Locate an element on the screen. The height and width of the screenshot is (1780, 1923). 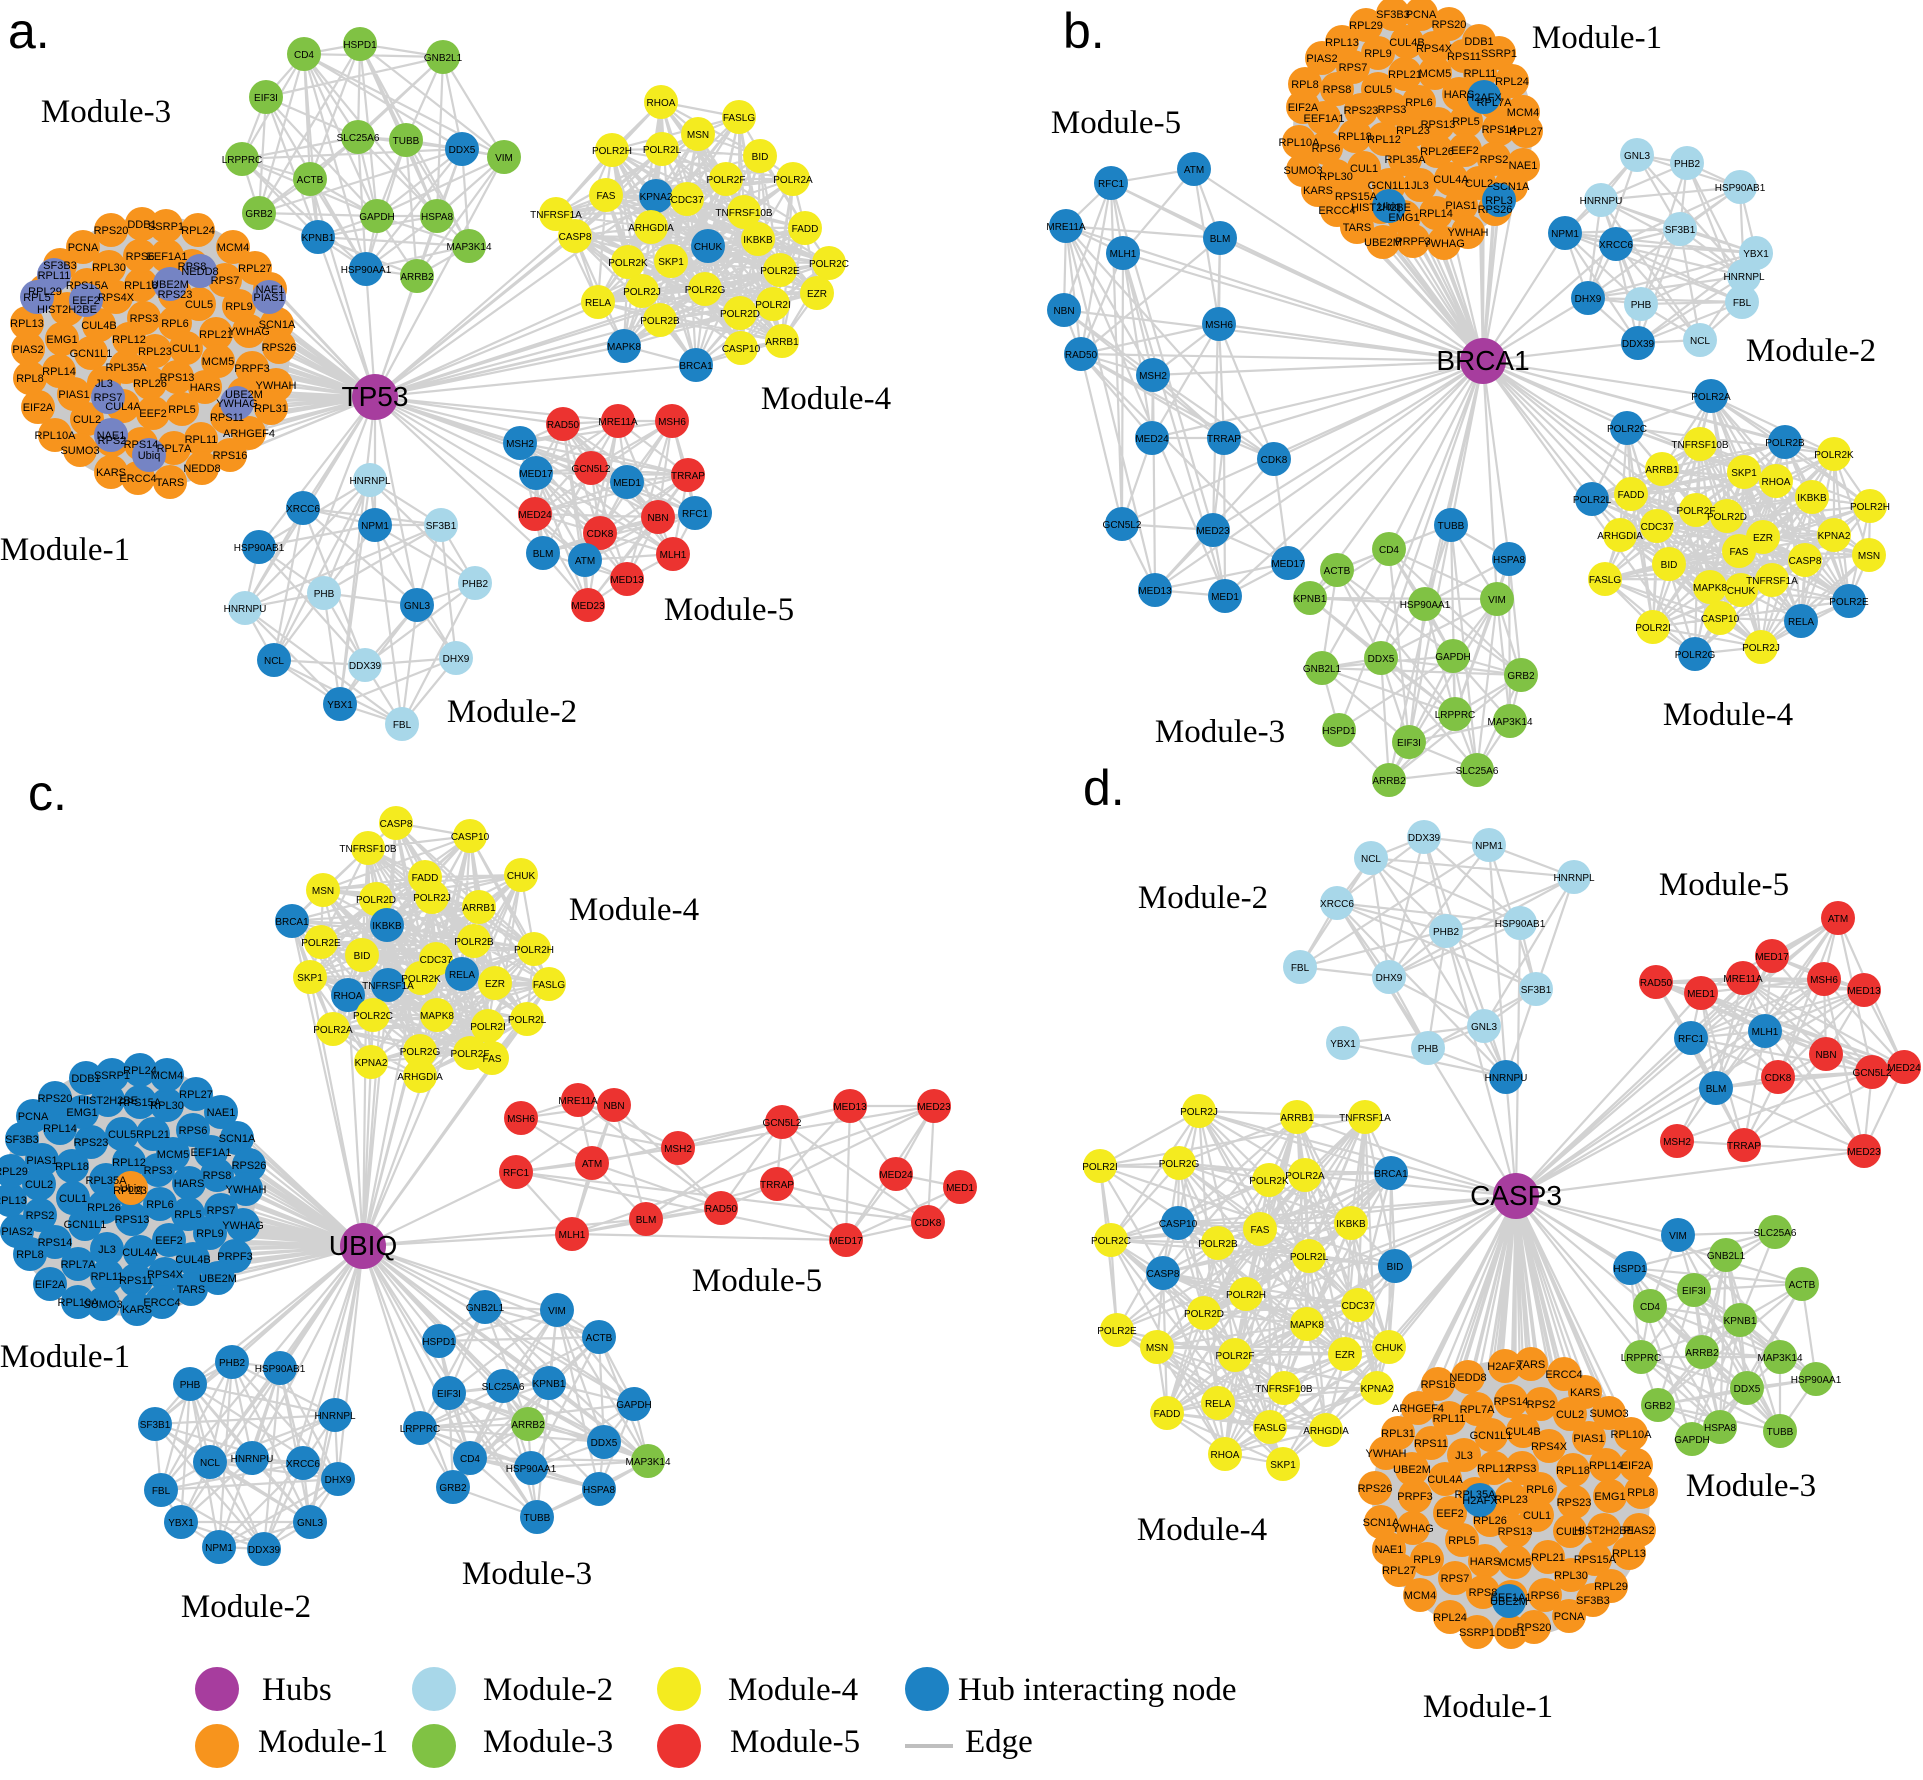
svg-text: PIAS2 is located at coordinates (1321, 59).